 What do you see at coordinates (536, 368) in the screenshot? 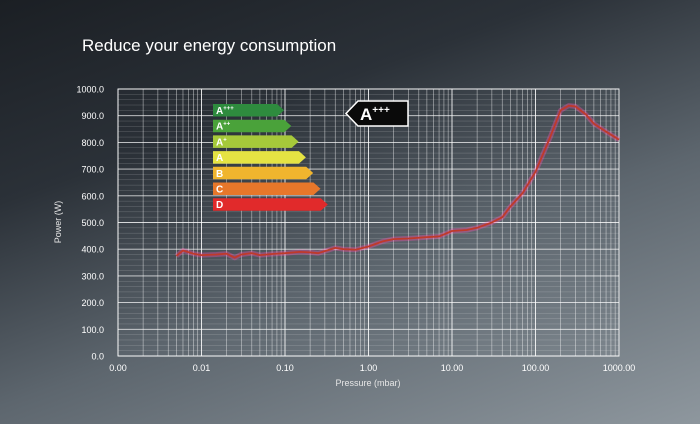
I see `x-tick-label: 100.00` at bounding box center [536, 368].